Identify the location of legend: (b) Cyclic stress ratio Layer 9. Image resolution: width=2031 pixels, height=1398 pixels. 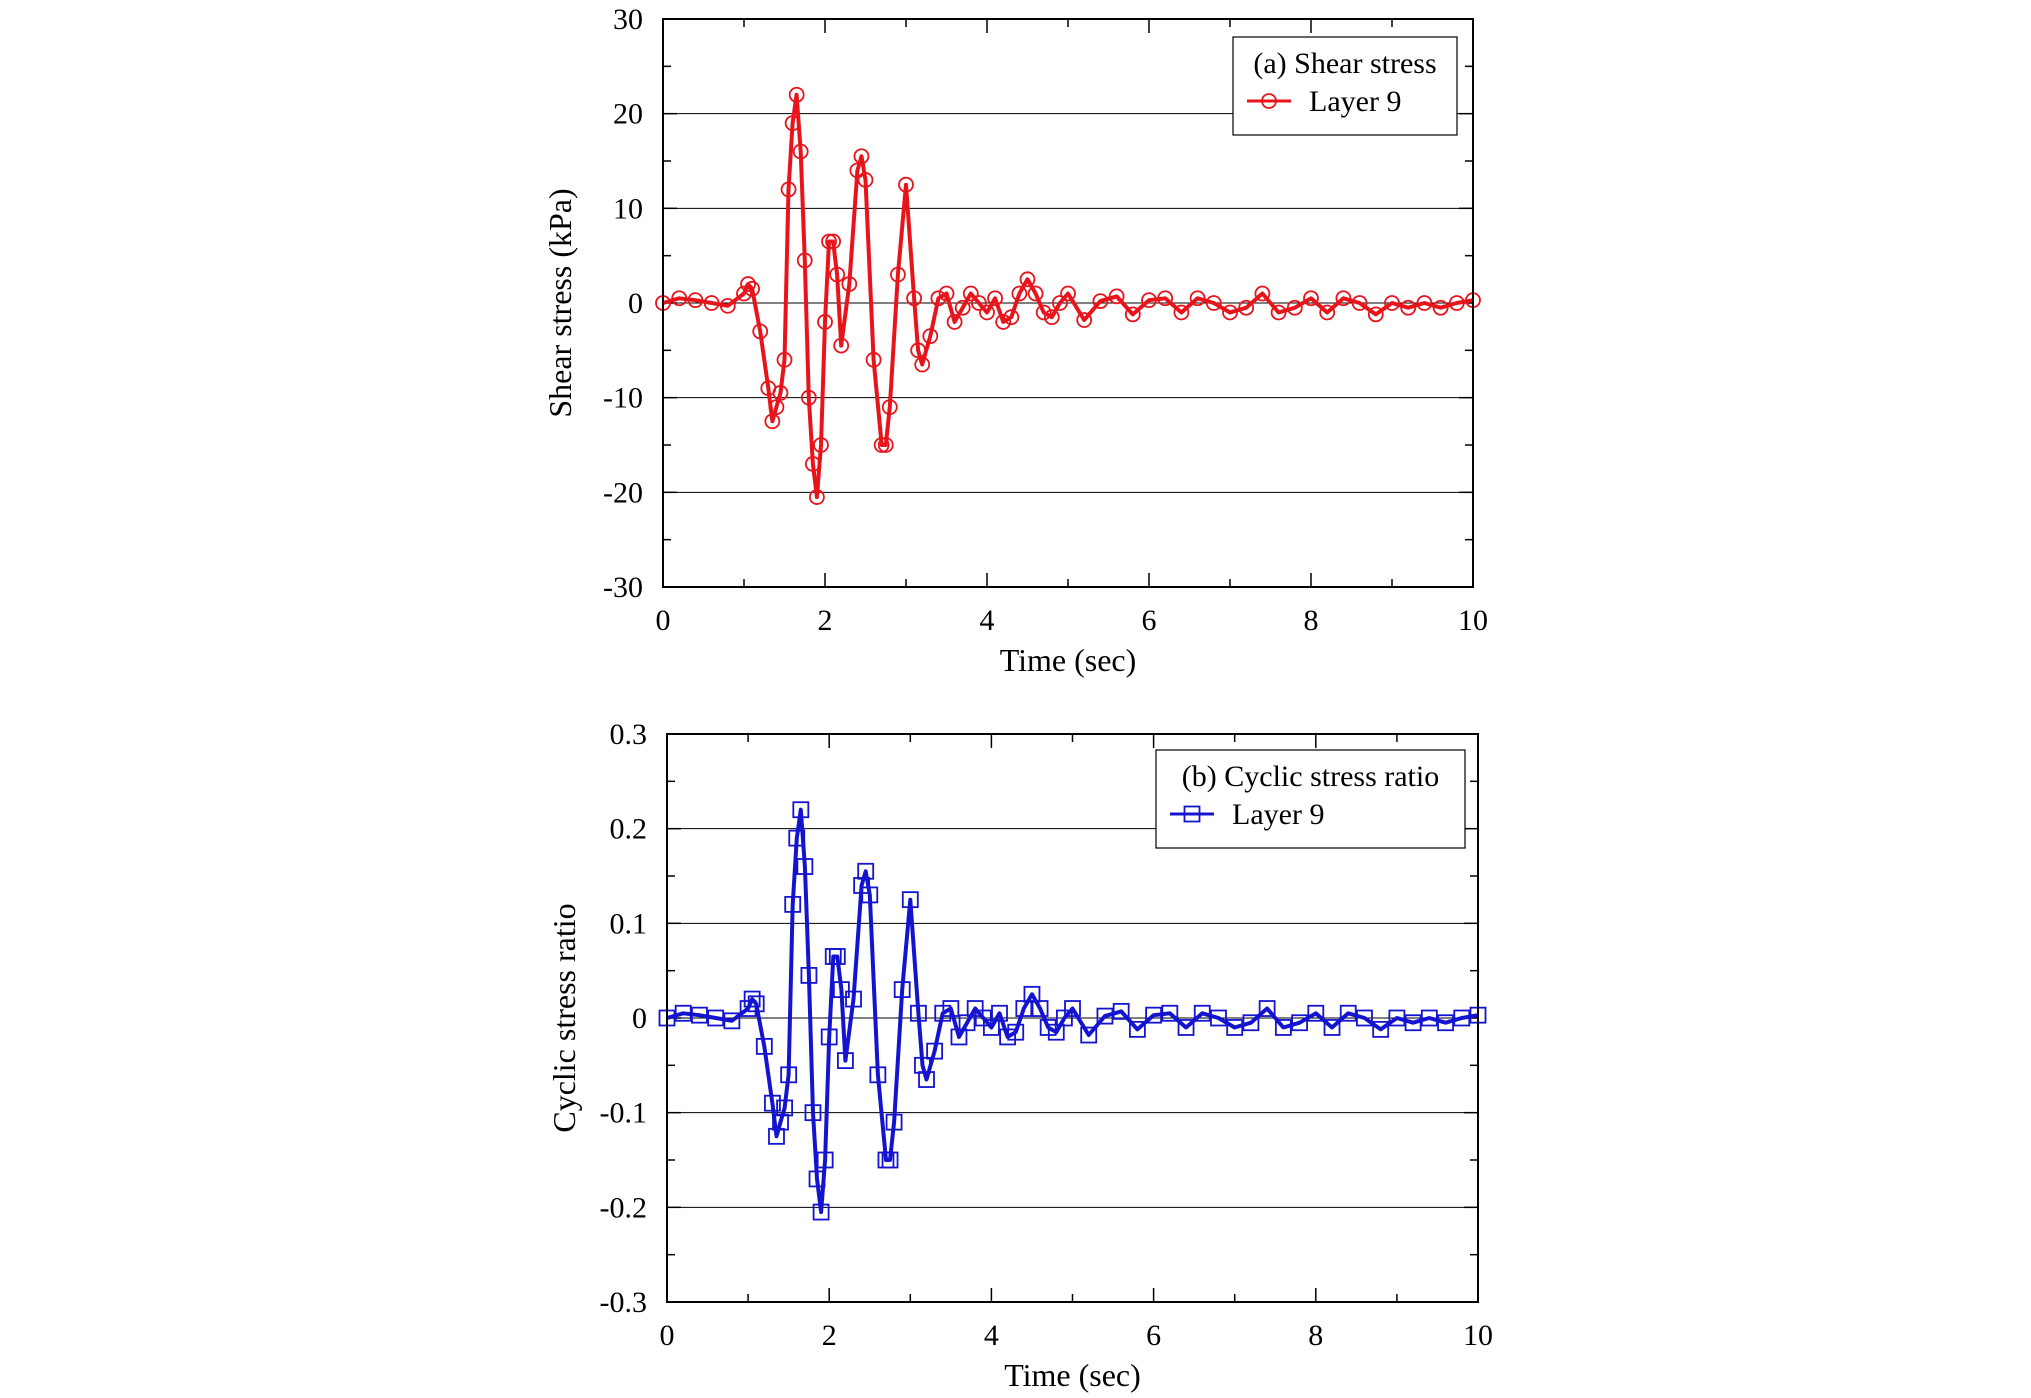
(1310, 799).